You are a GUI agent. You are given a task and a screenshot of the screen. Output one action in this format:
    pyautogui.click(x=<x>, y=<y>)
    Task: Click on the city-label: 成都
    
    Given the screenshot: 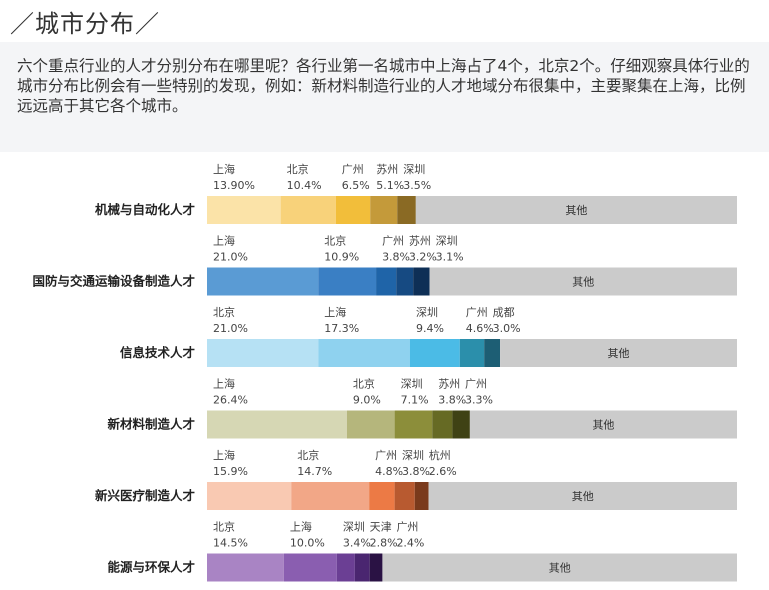 What is the action you would take?
    pyautogui.click(x=504, y=312)
    